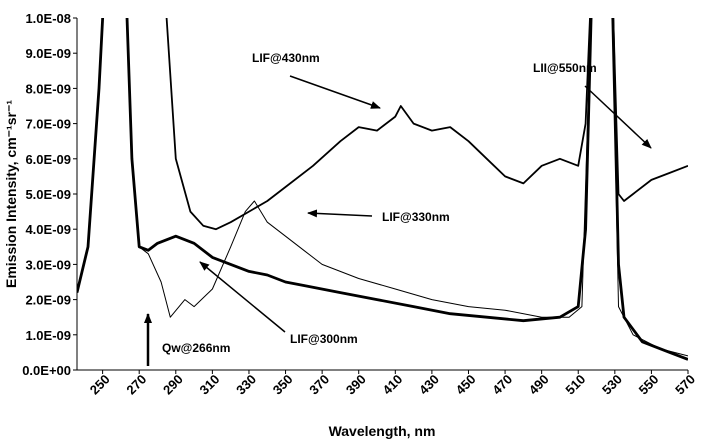 The image size is (711, 441). I want to click on x-tick-label: 290, so click(173, 385).